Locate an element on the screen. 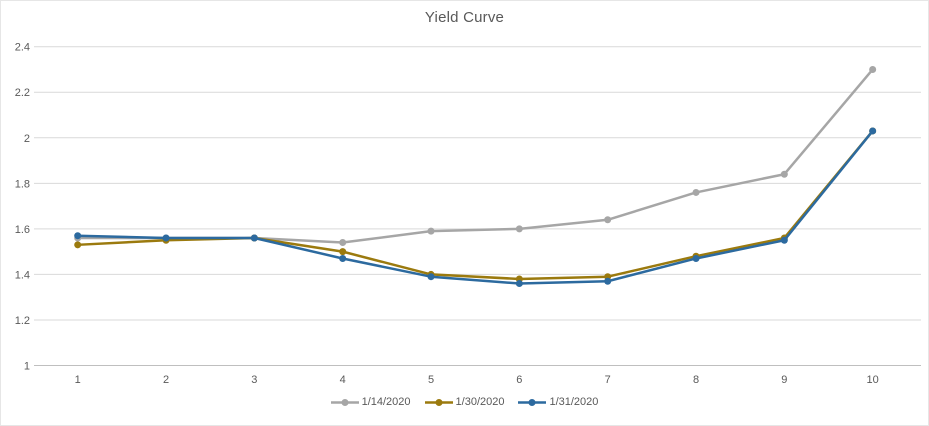 The width and height of the screenshot is (929, 426). y-axis-tick-label: 2.2 is located at coordinates (22, 93).